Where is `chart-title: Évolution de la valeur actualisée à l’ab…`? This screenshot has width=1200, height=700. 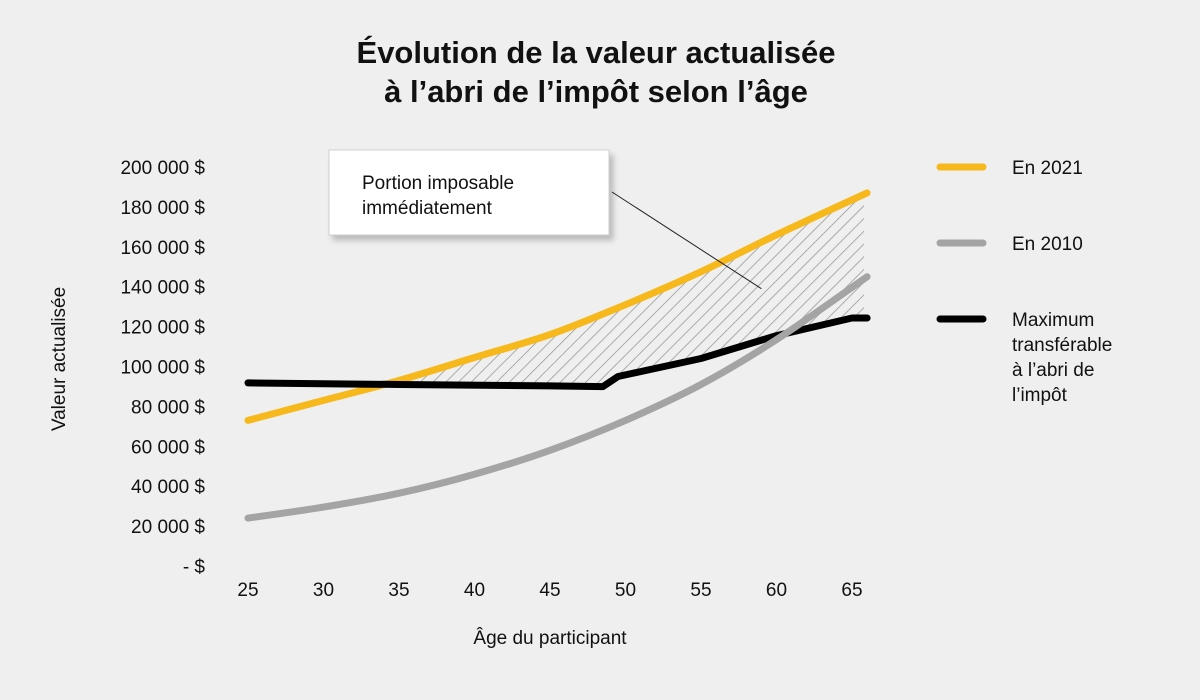 chart-title: Évolution de la valeur actualisée à l’ab… is located at coordinates (596, 72).